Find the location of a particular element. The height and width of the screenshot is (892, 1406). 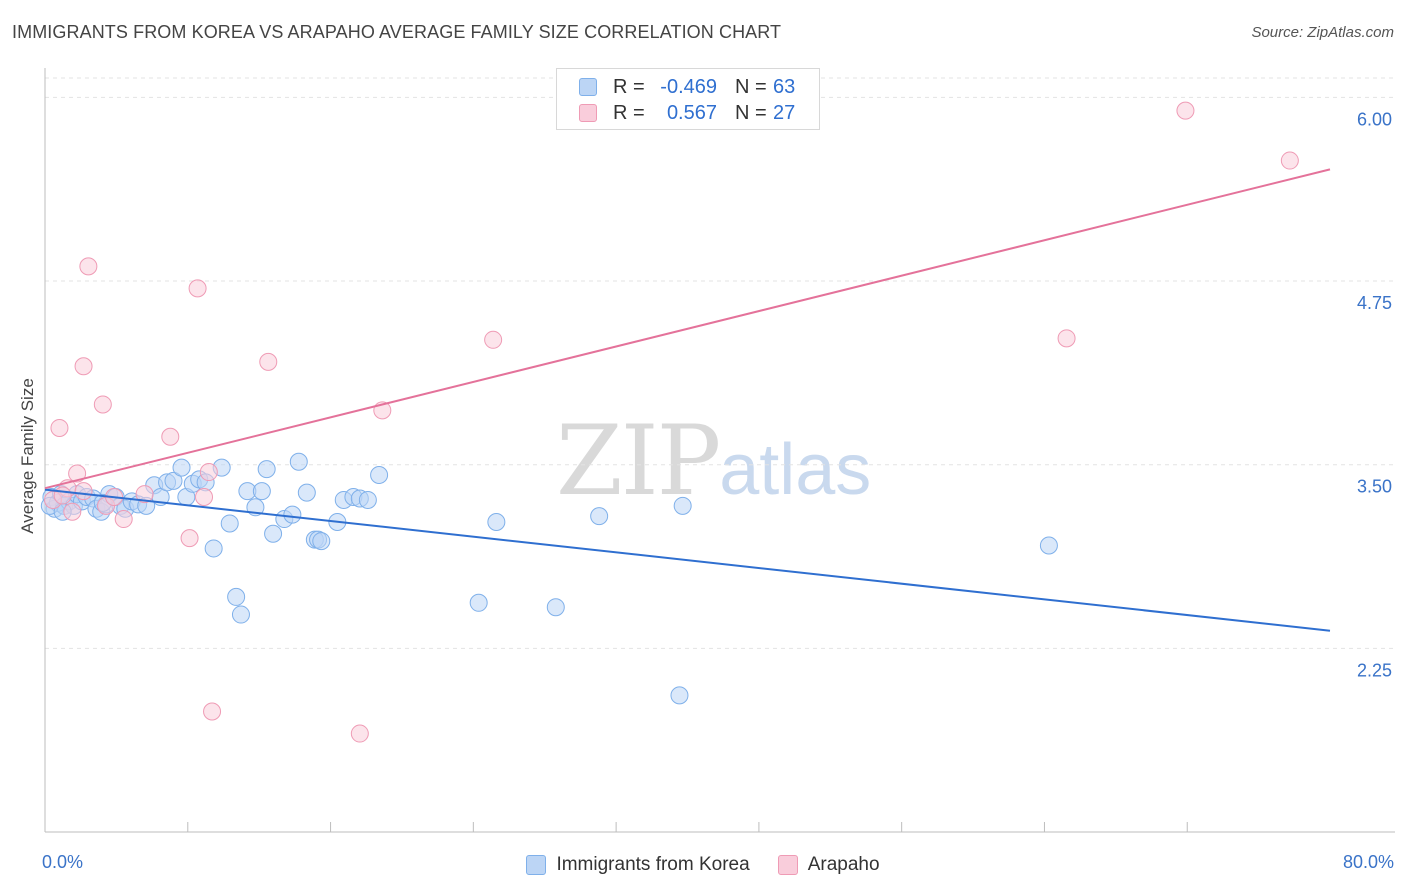

legend: Immigrants from Korea Arapaho is located at coordinates (703, 865).